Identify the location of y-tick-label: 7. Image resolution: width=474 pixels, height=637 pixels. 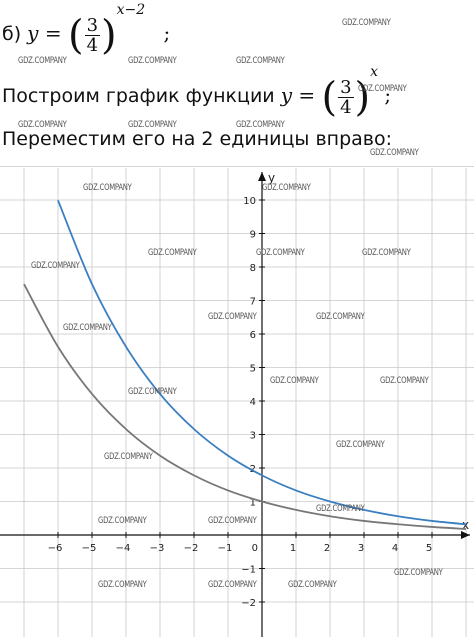
(253, 302).